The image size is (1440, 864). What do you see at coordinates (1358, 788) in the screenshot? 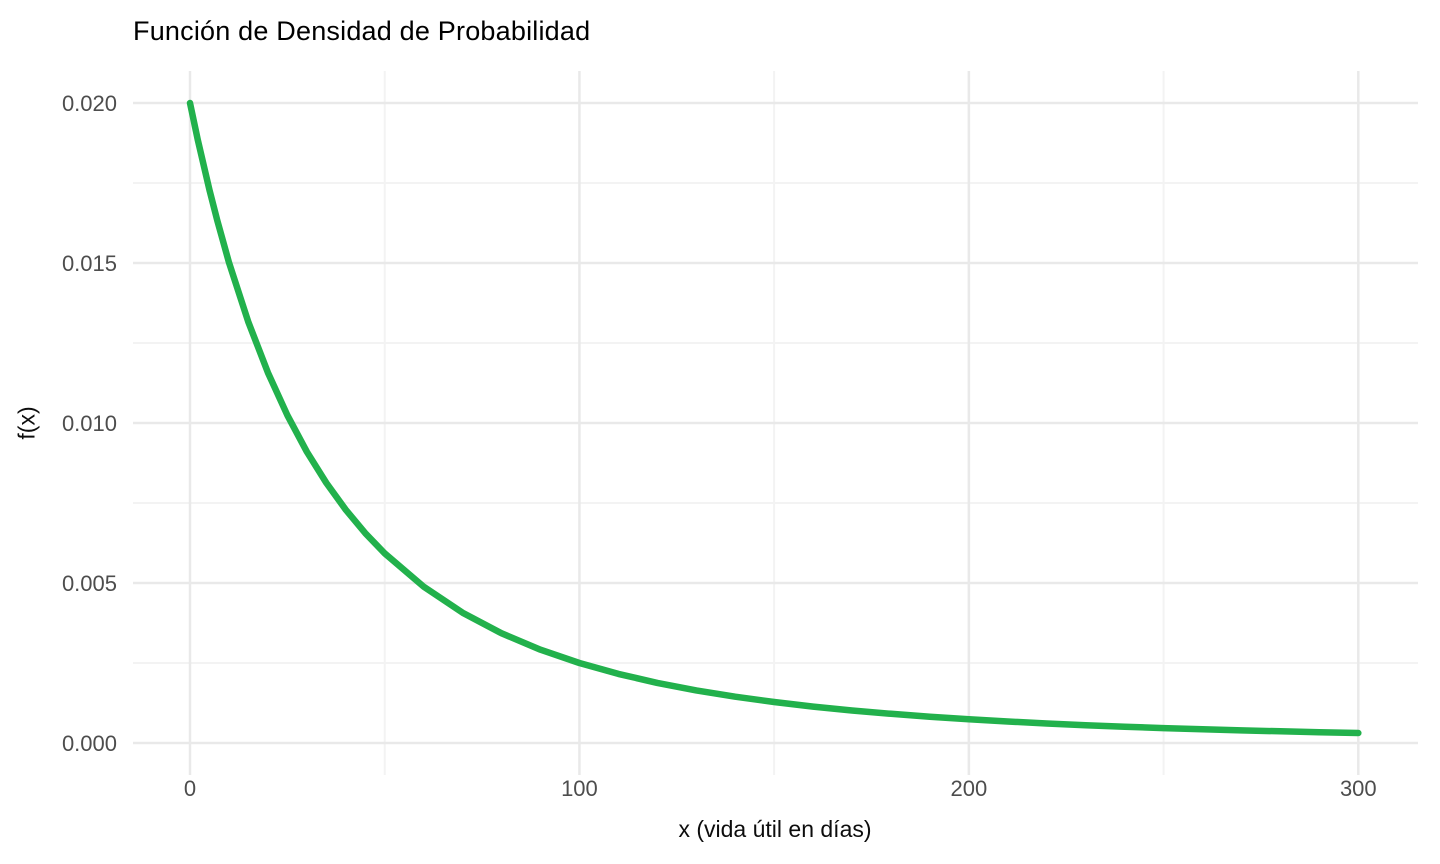
I see `x-tick-label: 300` at bounding box center [1358, 788].